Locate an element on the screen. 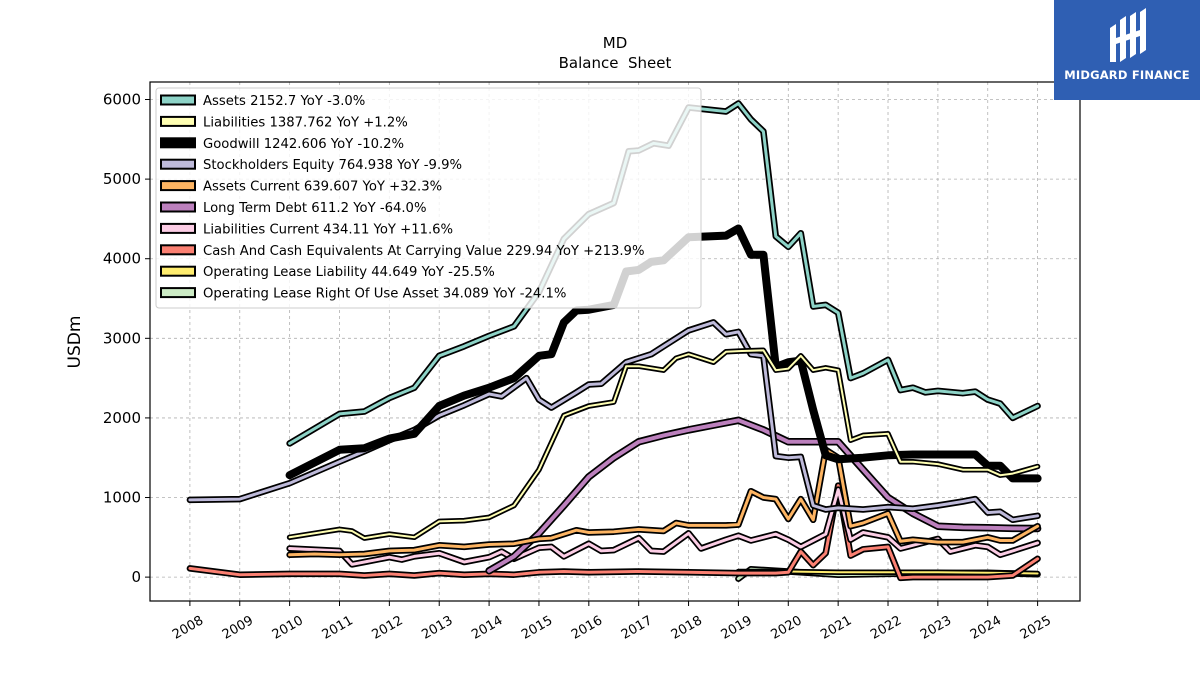 The height and width of the screenshot is (675, 1200). legend-item: Goodwill 1242.606 YoY -10.2% is located at coordinates (282, 144).